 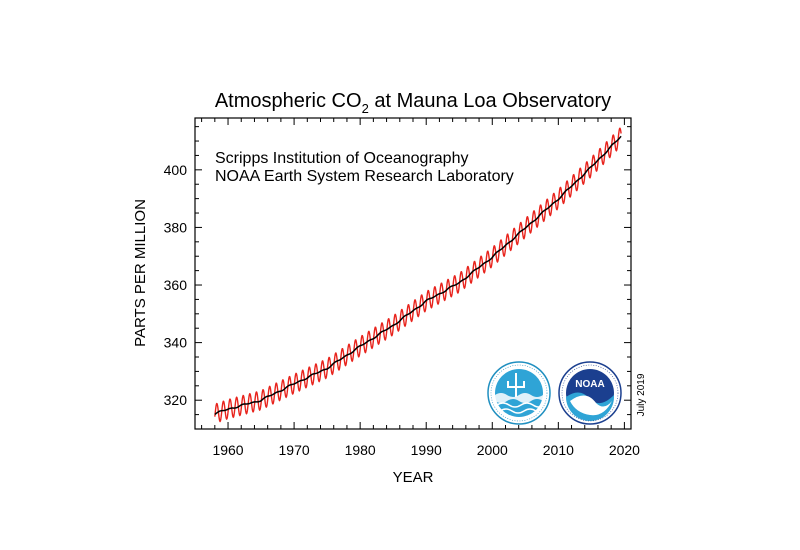 What do you see at coordinates (288, 101) in the screenshot?
I see `chart-title-main: Atmospheric CO` at bounding box center [288, 101].